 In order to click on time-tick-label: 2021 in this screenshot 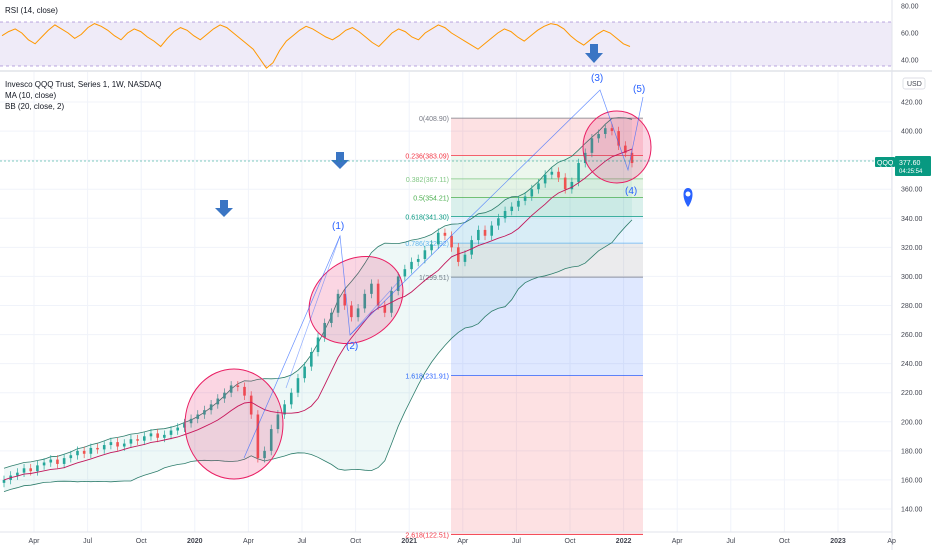, I will do `click(409, 541)`.